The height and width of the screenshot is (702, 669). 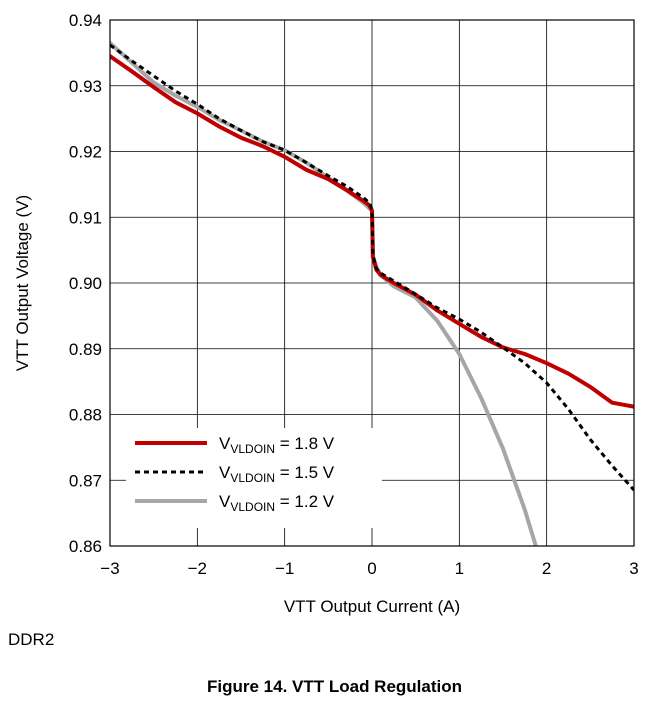 What do you see at coordinates (85, 217) in the screenshot?
I see `y-tick-label: 0.91` at bounding box center [85, 217].